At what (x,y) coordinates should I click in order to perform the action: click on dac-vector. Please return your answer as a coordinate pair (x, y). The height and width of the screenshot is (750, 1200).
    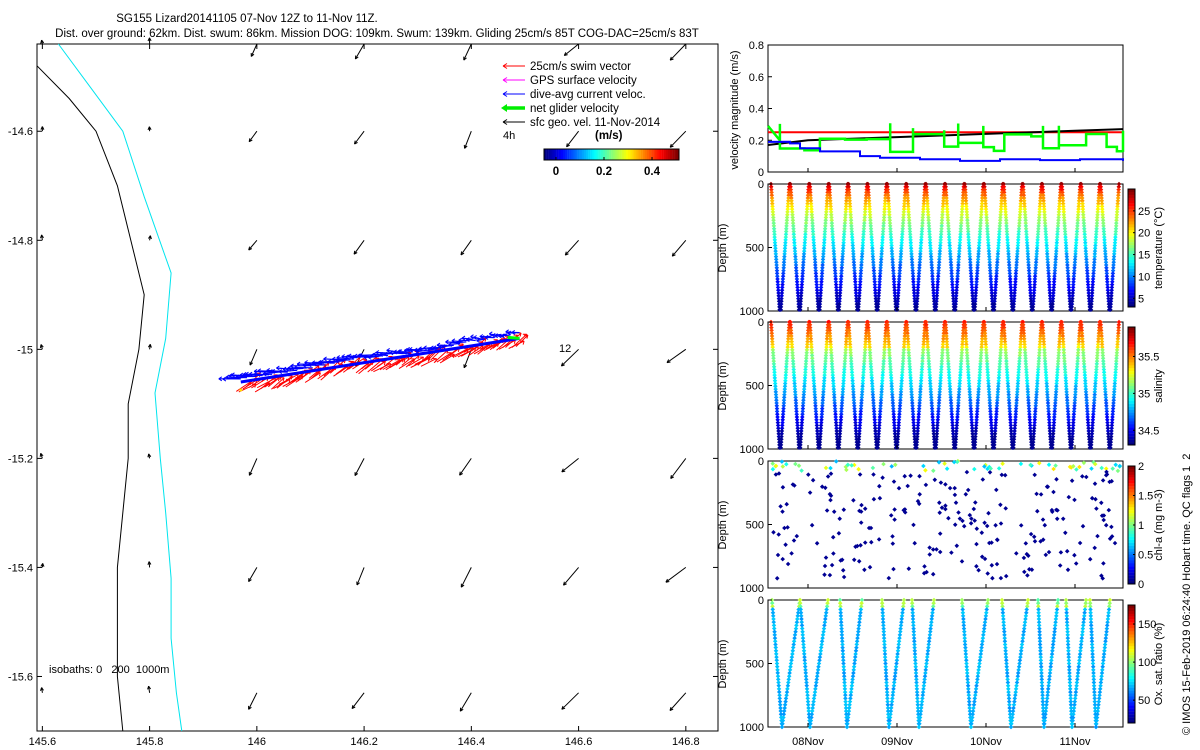
    Looking at the image, I should click on (422, 351).